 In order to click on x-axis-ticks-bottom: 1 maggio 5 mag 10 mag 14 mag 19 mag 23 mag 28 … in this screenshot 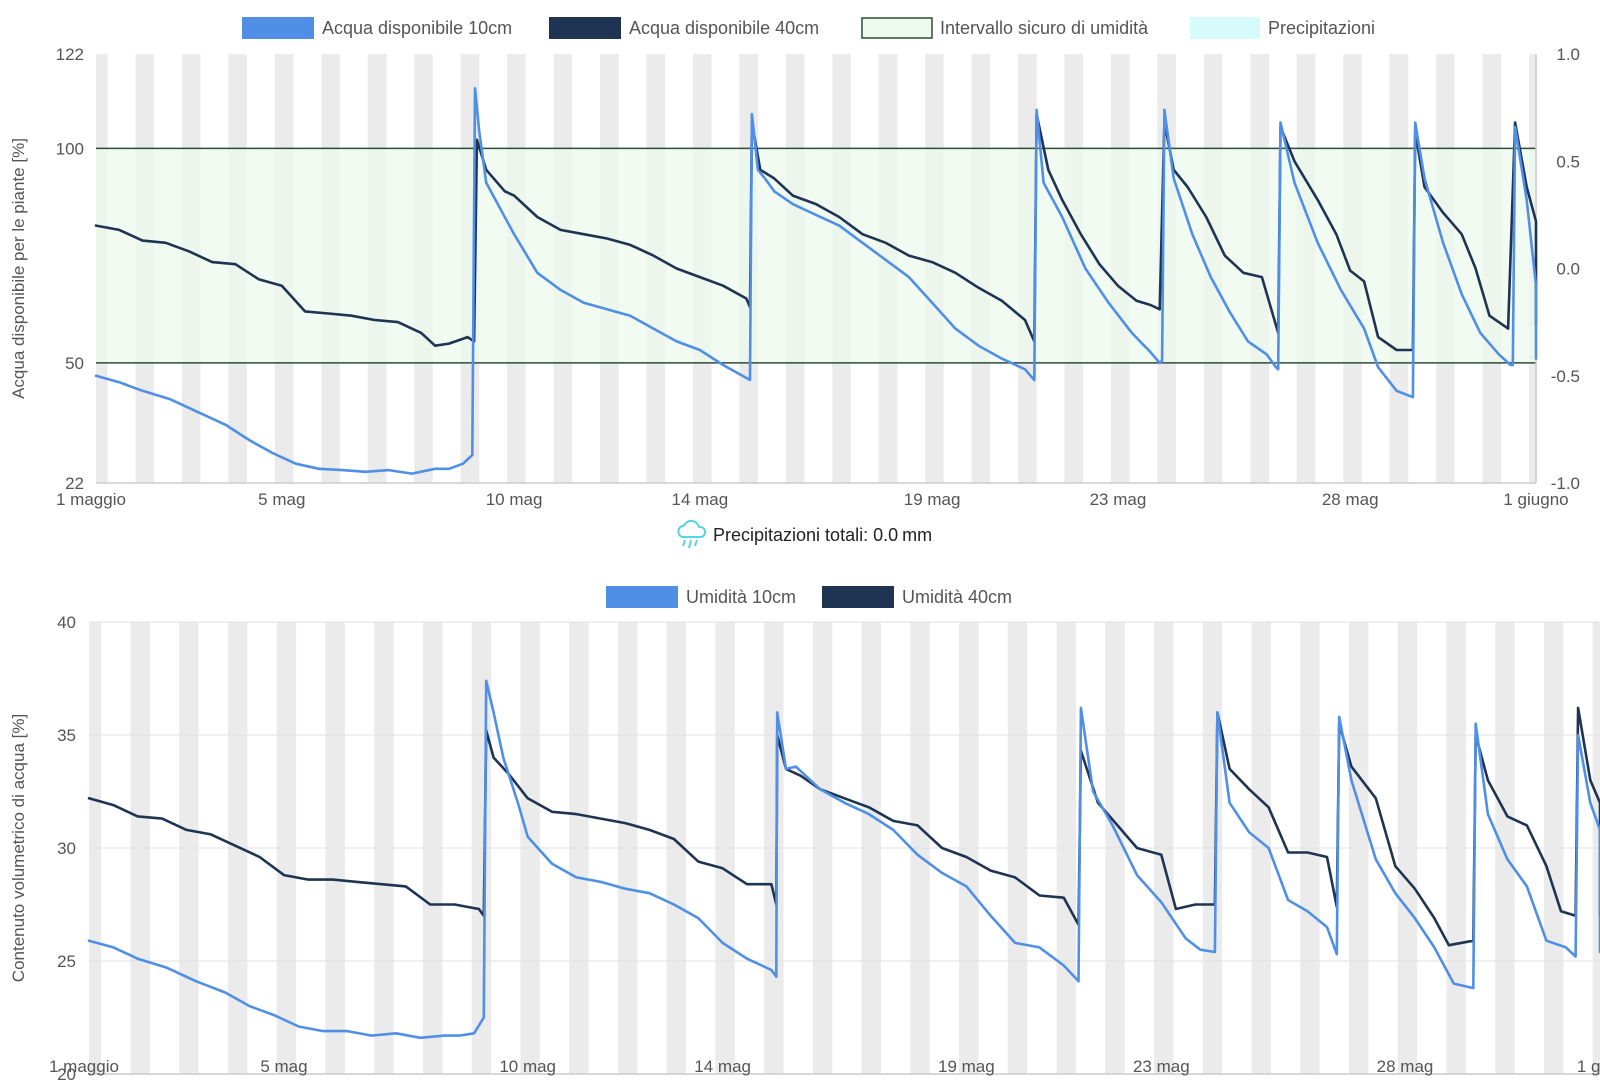, I will do `click(824, 1066)`.